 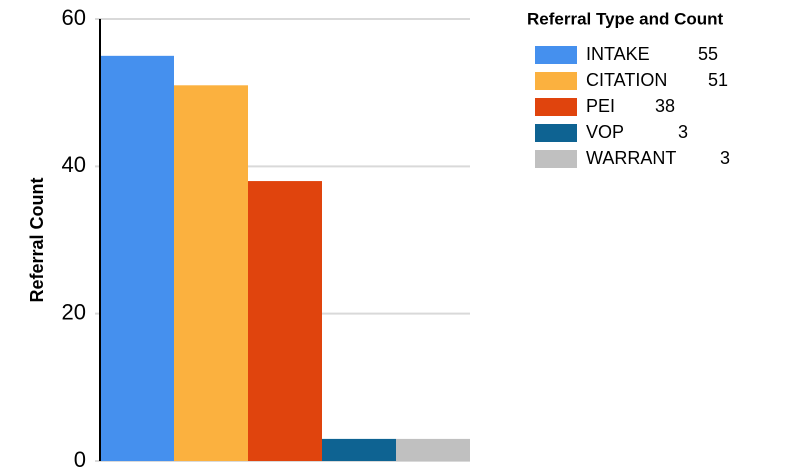 I want to click on y-axis-label: Referral Count, so click(x=37, y=239).